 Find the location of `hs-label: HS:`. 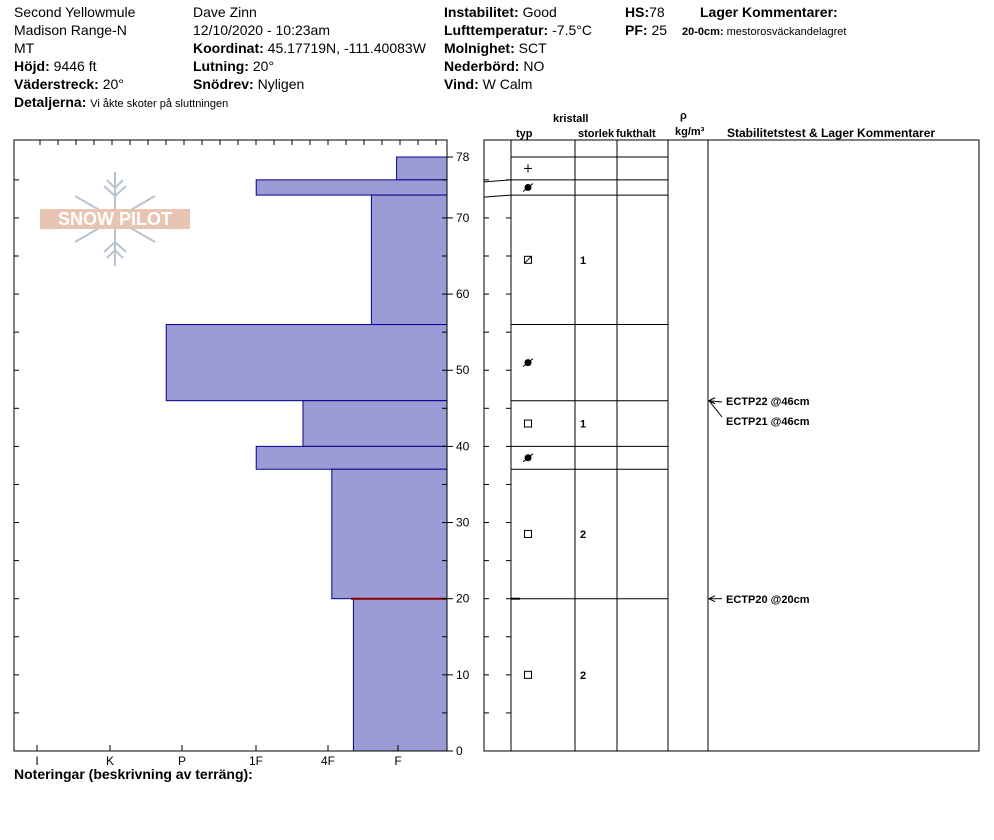

hs-label: HS: is located at coordinates (637, 12).